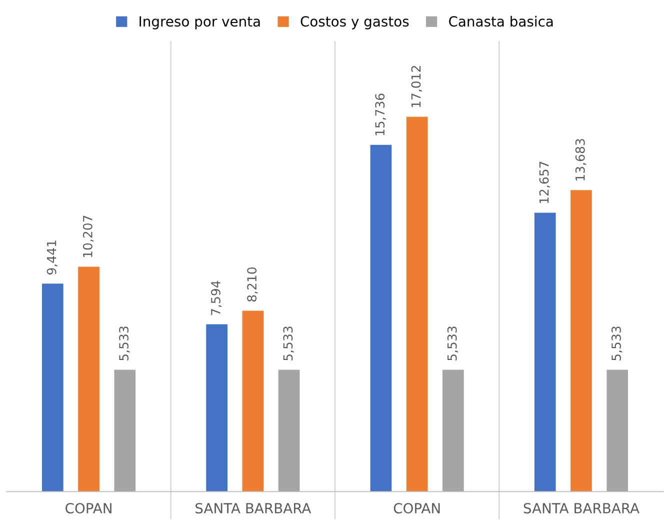 This screenshot has height=523, width=670. Describe the element at coordinates (200, 23) in the screenshot. I see `legend-label: Ingreso por venta` at that location.